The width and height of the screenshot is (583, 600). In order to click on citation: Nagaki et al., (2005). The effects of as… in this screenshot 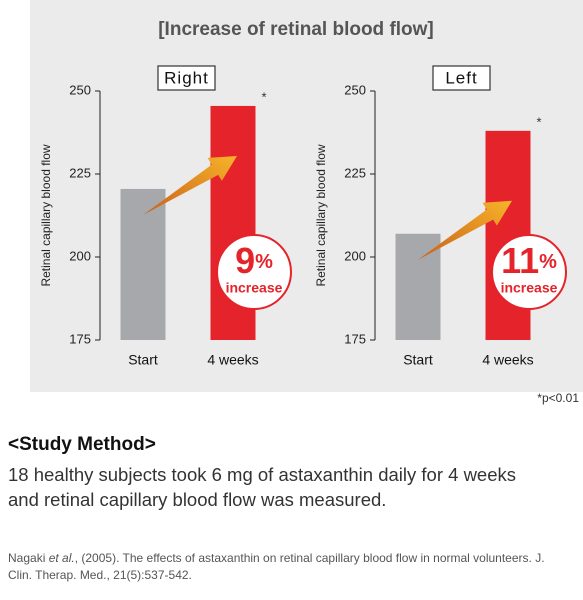, I will do `click(278, 567)`.